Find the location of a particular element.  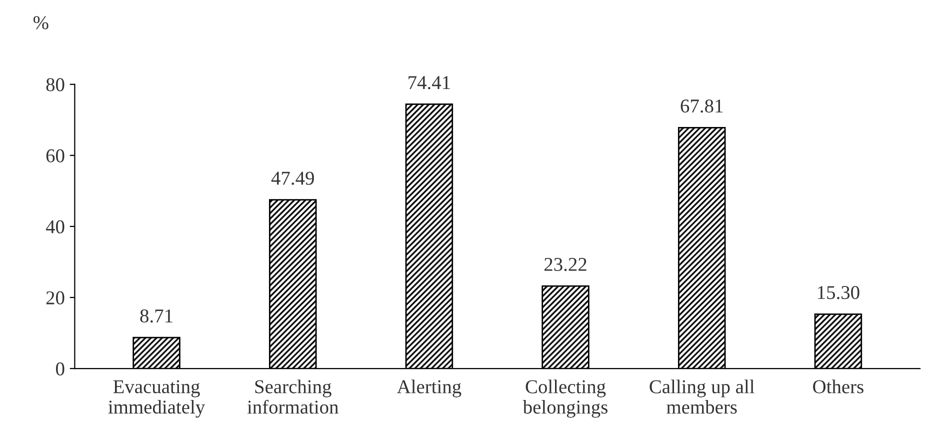

y-tick-label: 40 is located at coordinates (55, 227).